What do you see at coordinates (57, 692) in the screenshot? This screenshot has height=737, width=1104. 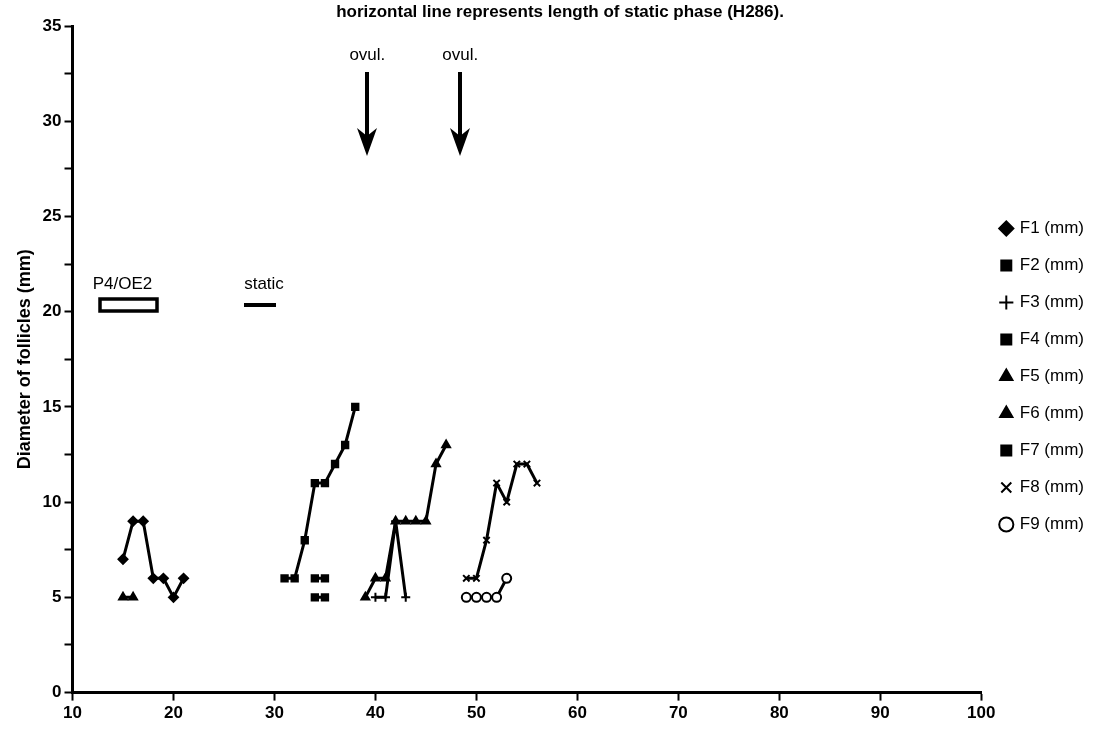 I see `y-tick-label: 0` at bounding box center [57, 692].